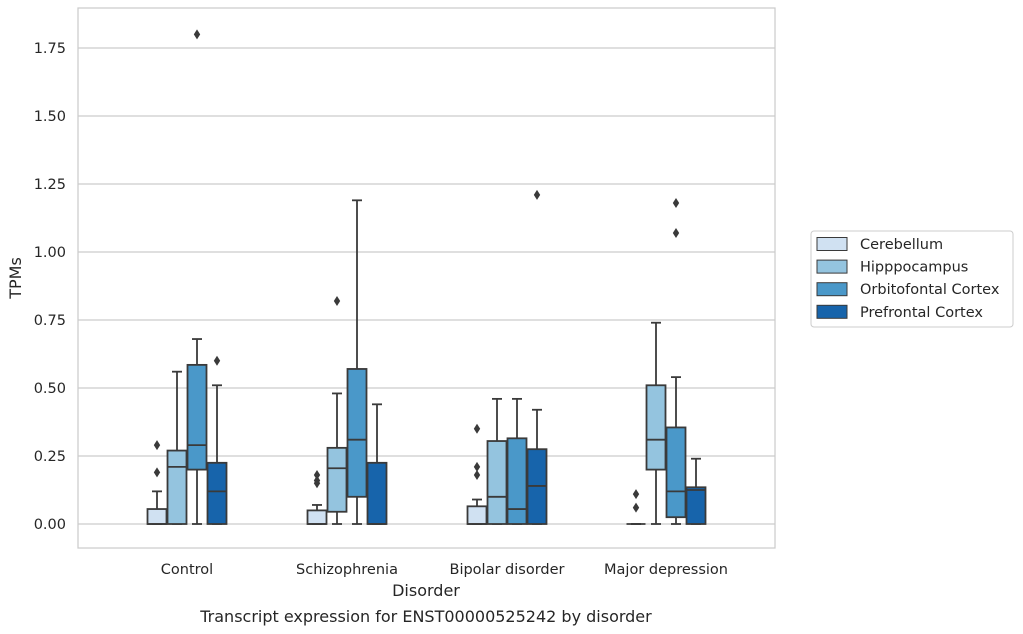 This screenshot has height=634, width=1023. Describe the element at coordinates (50, 389) in the screenshot. I see `y-tick-label: 0.50` at that location.